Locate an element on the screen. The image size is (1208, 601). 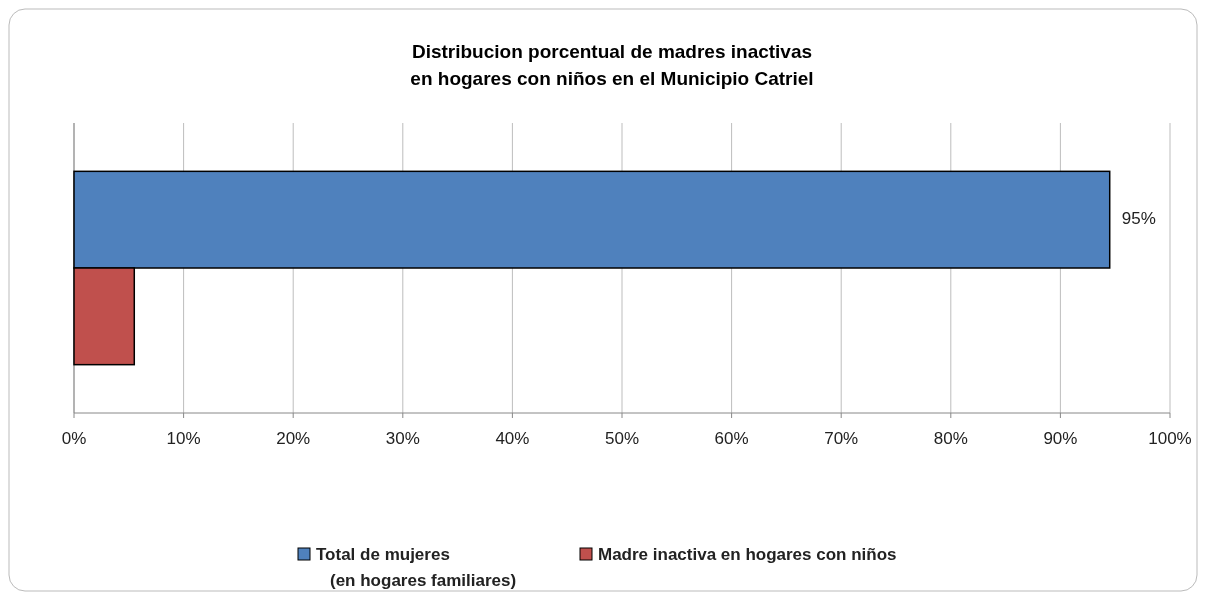
x-tick-label: 70% is located at coordinates (841, 438).